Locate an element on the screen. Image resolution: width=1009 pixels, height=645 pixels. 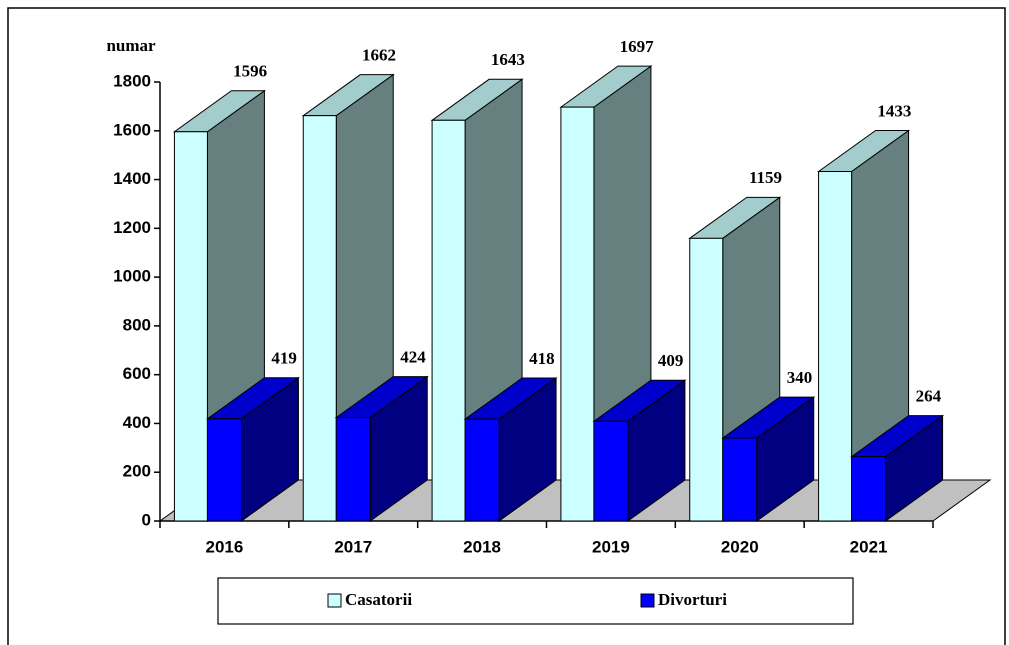
y-tick-label: 600 is located at coordinates (137, 373).